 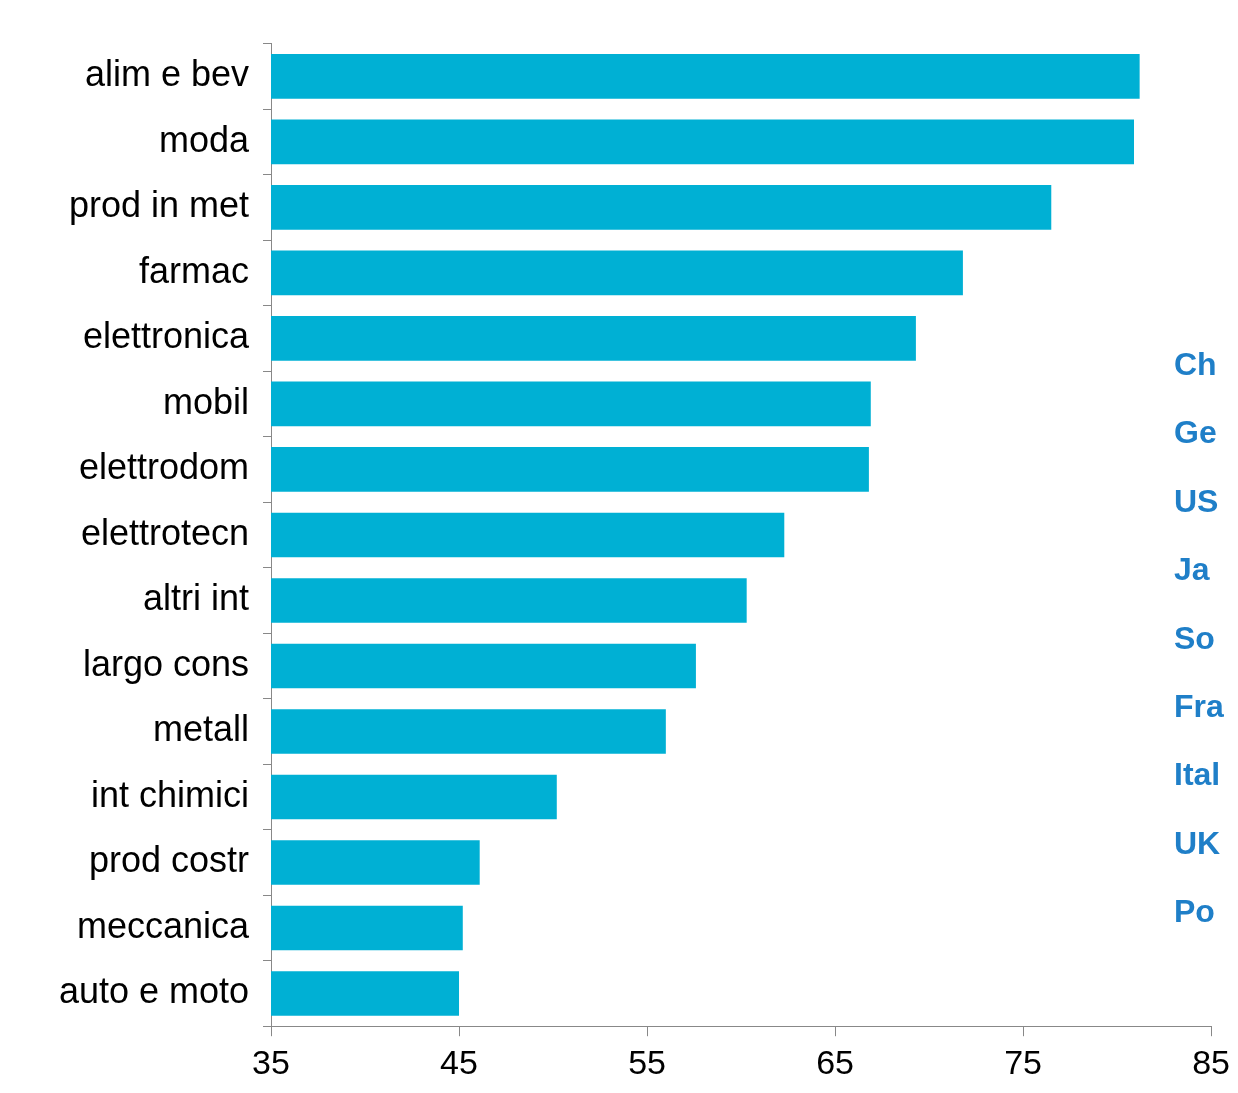 I want to click on y-tick-label: altri int, so click(x=195, y=598).